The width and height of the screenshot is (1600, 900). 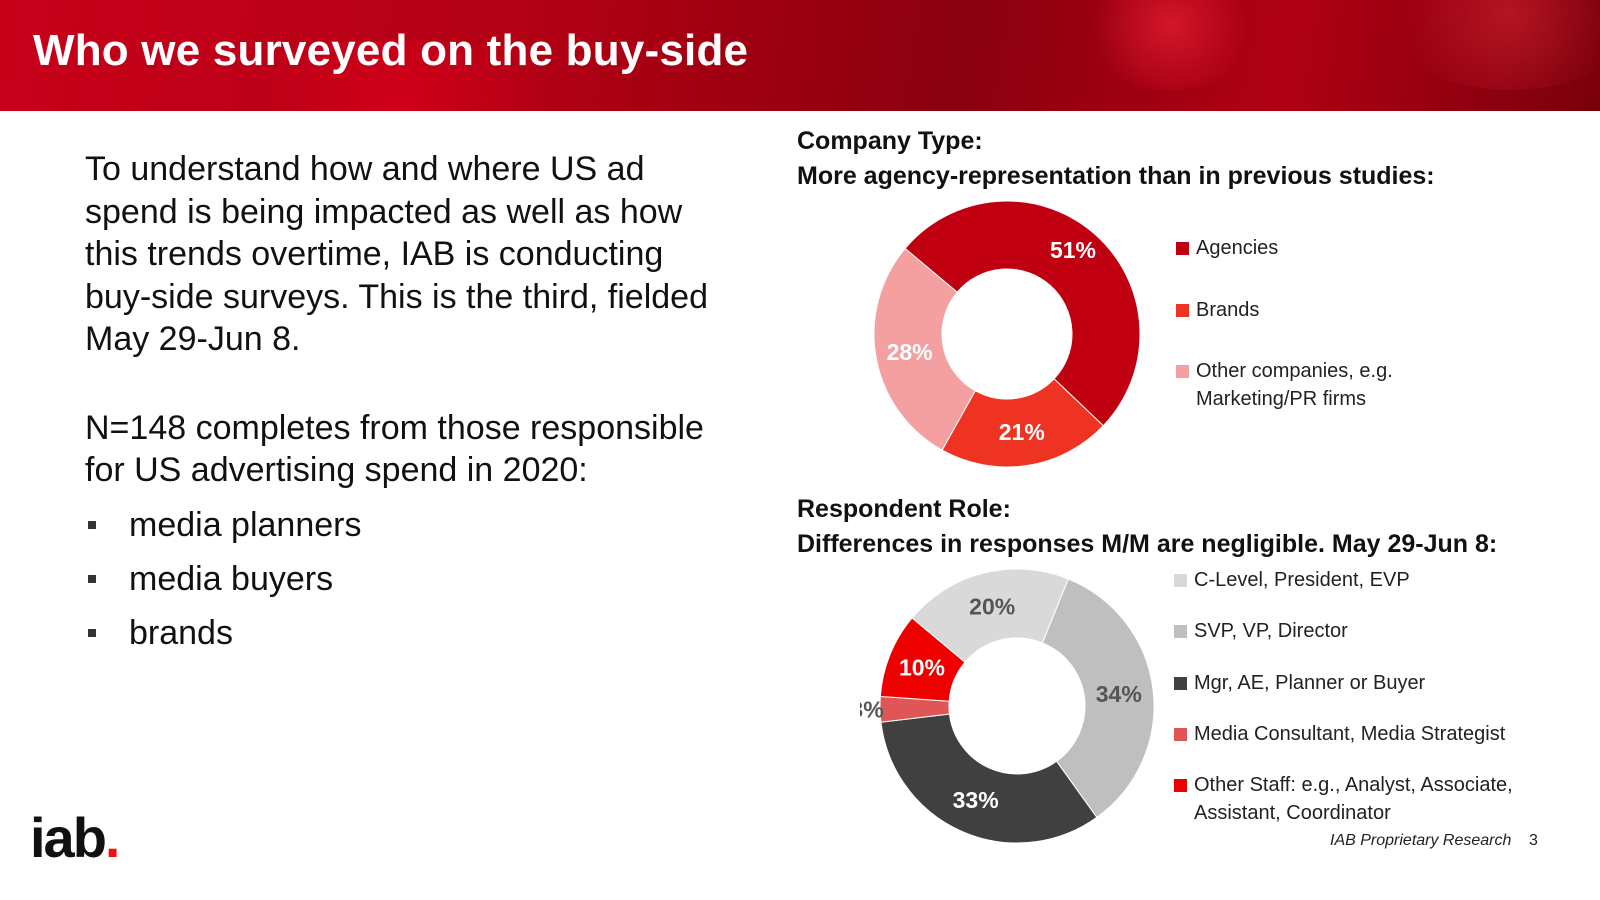 I want to click on bullet-item: media planners, so click(x=405, y=525).